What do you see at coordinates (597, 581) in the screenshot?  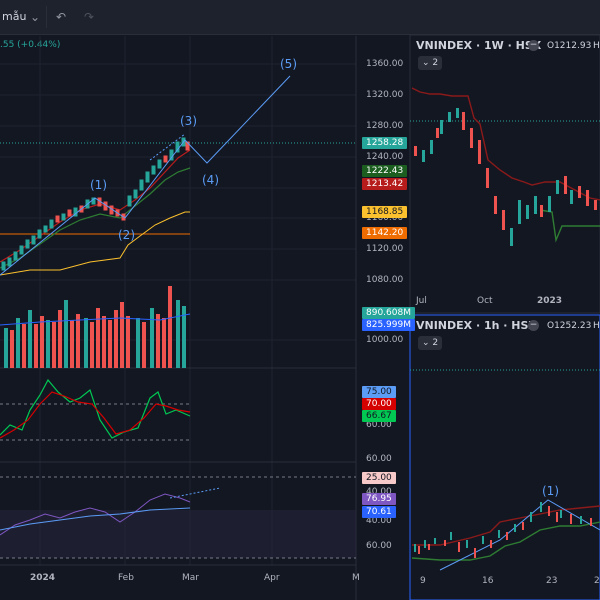 I see `hourly-time-label: 2` at bounding box center [597, 581].